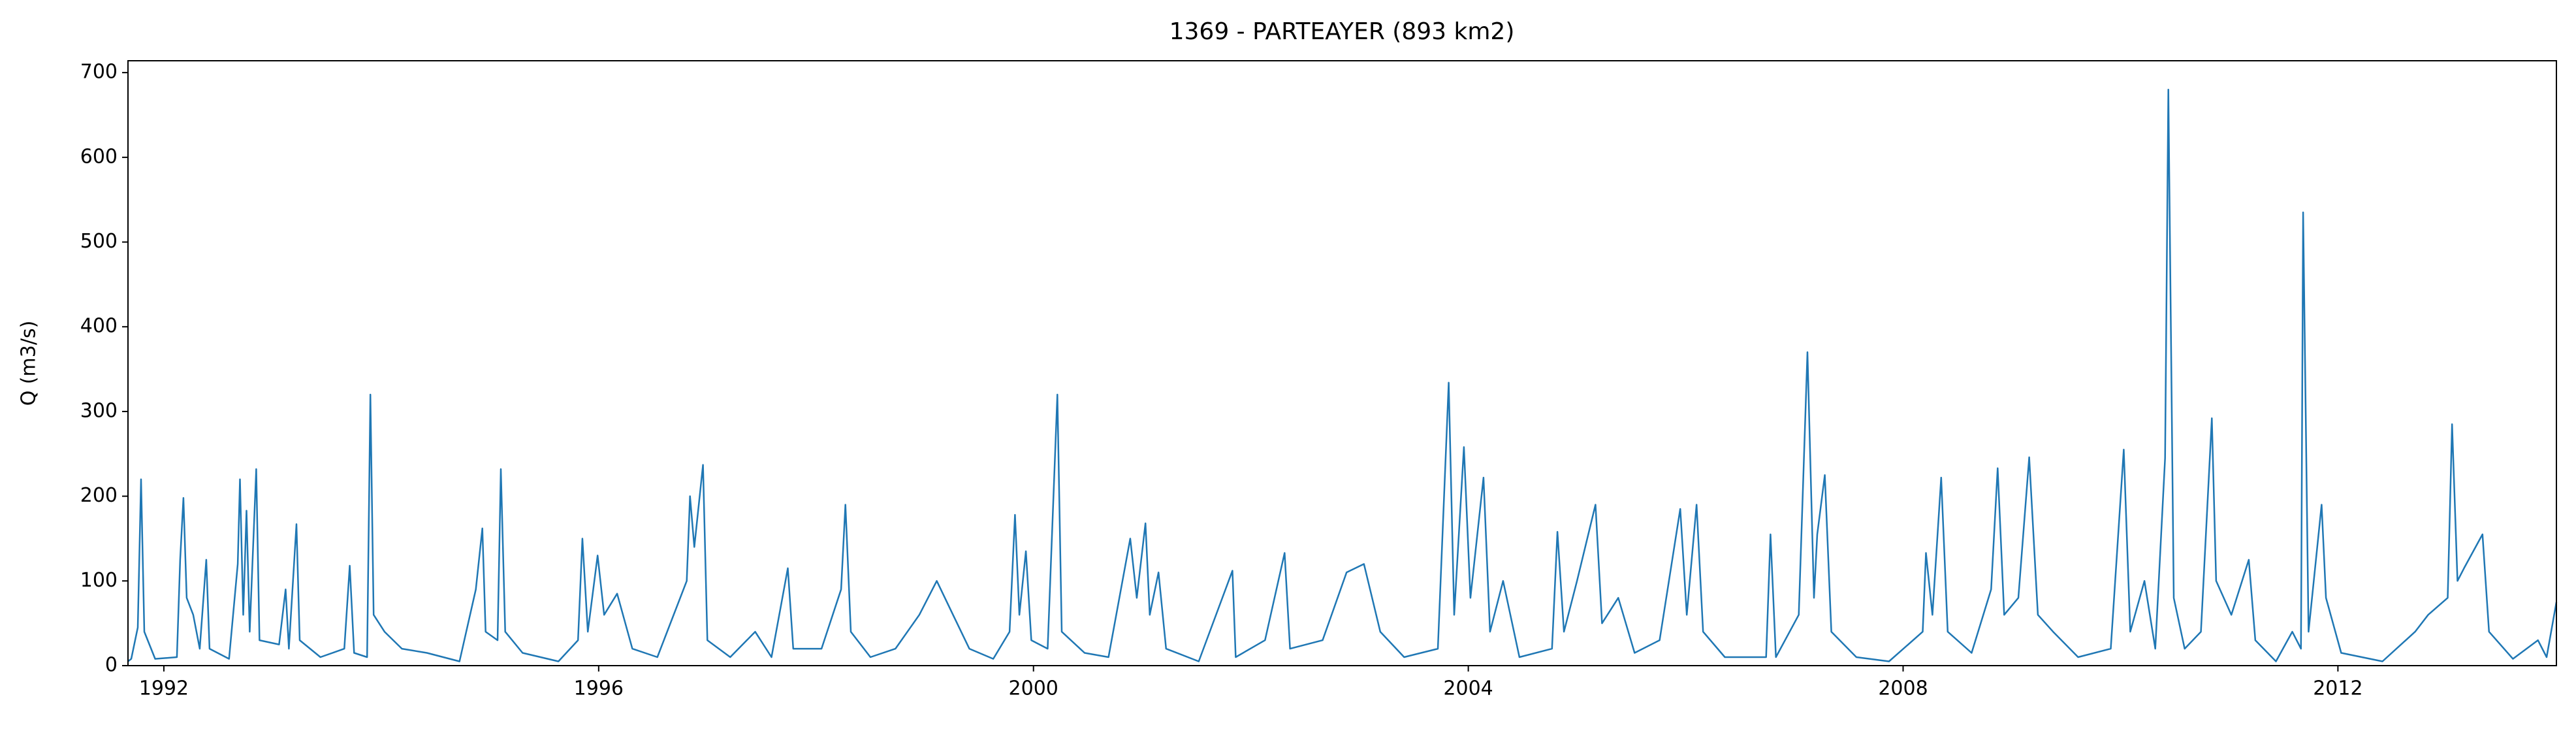 Image resolution: width=2576 pixels, height=729 pixels. Describe the element at coordinates (599, 688) in the screenshot. I see `x-tick-label: 1996` at that location.